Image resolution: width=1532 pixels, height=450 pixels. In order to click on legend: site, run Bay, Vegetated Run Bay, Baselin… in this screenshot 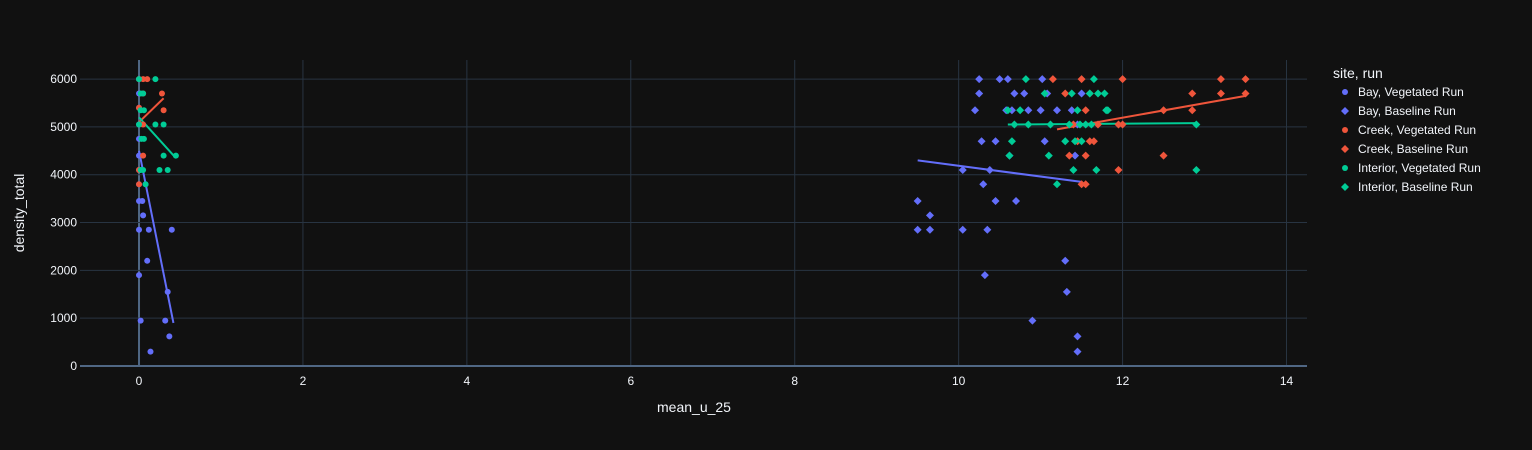, I will do `click(1407, 129)`.